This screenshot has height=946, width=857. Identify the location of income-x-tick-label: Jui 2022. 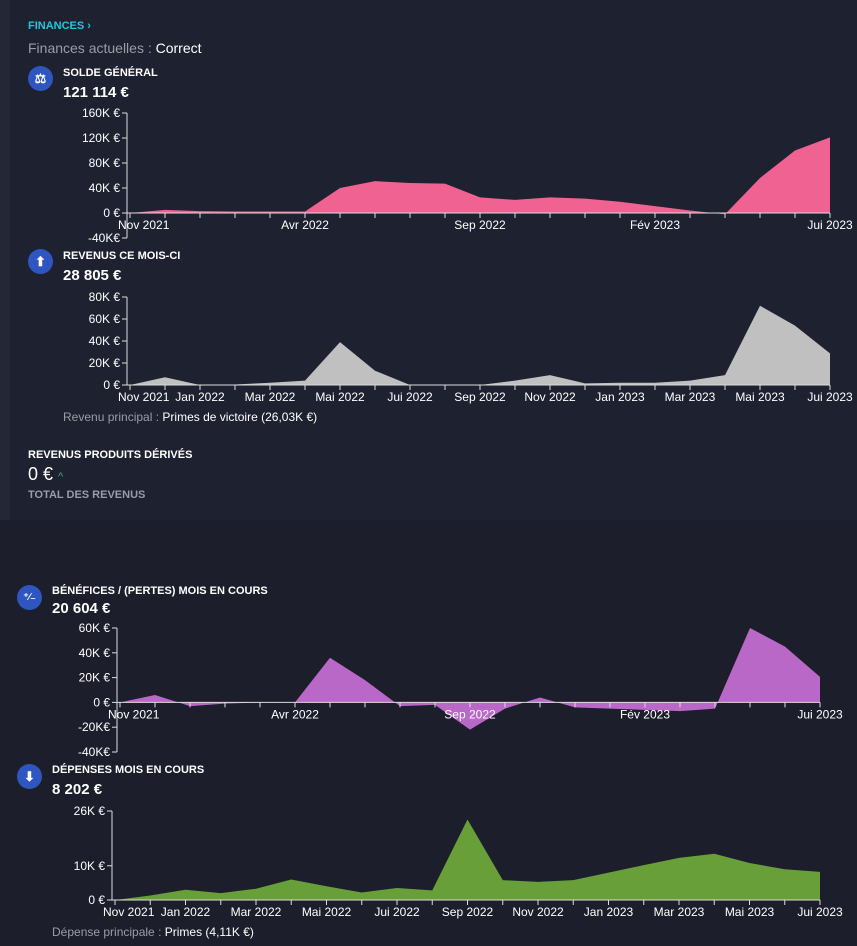
(410, 397).